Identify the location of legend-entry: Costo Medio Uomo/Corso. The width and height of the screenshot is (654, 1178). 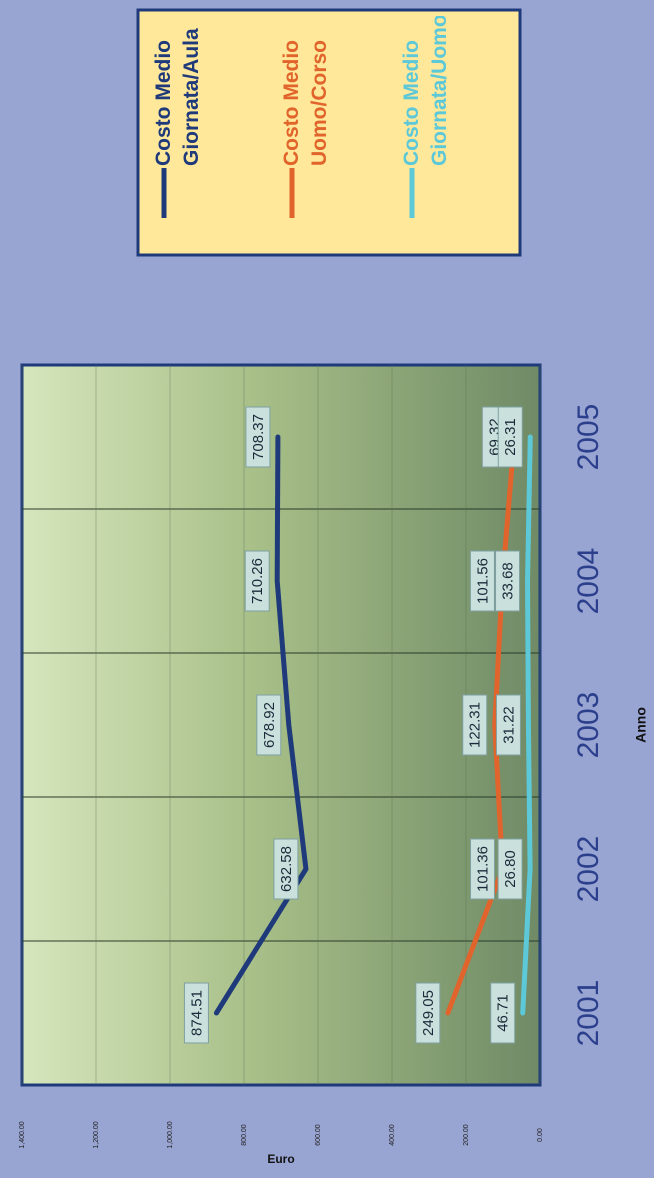
(305, 103).